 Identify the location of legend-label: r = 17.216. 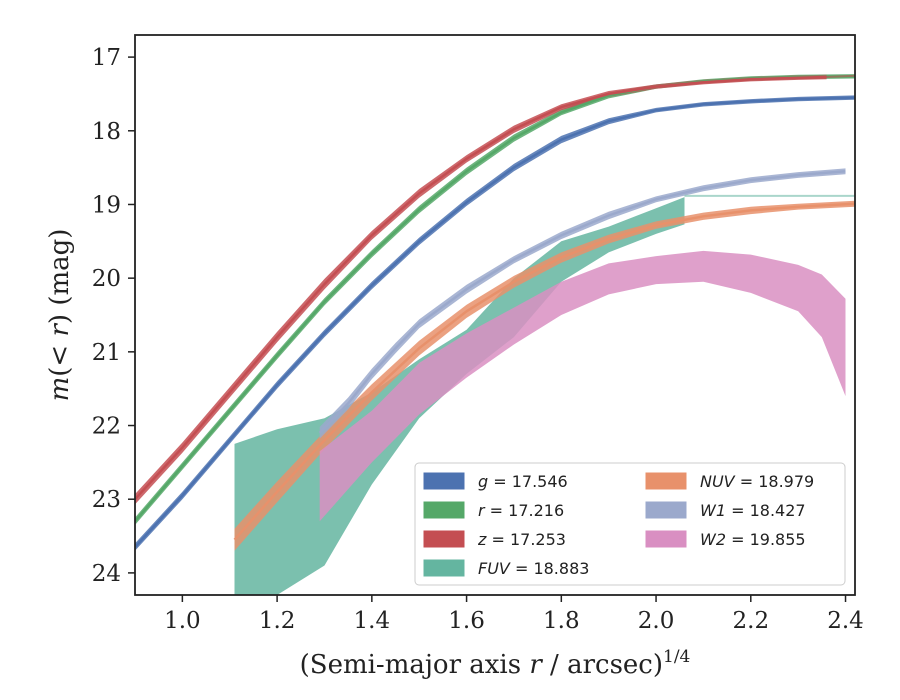
(521, 510).